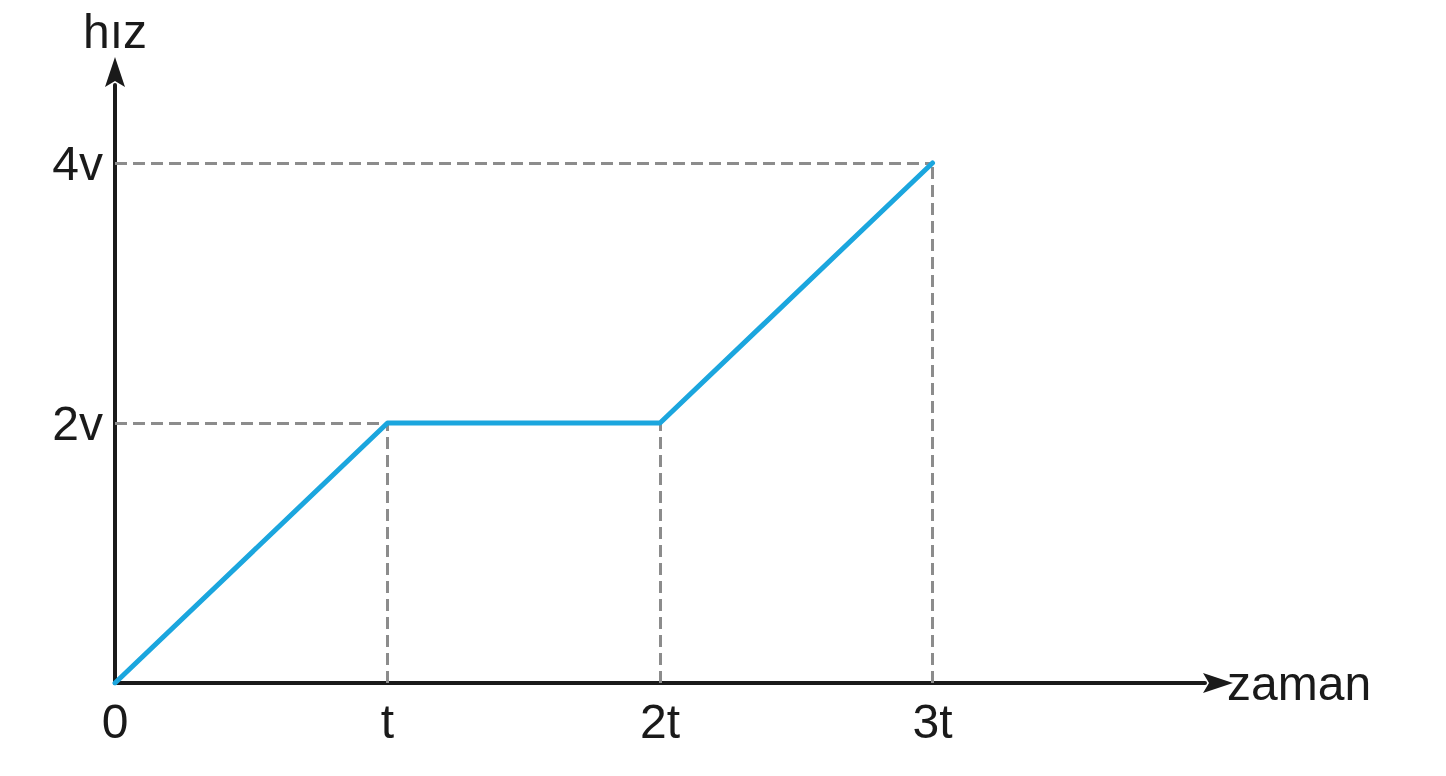 Image resolution: width=1446 pixels, height=776 pixels. Describe the element at coordinates (77, 163) in the screenshot. I see `y-tick-label: 4v` at that location.